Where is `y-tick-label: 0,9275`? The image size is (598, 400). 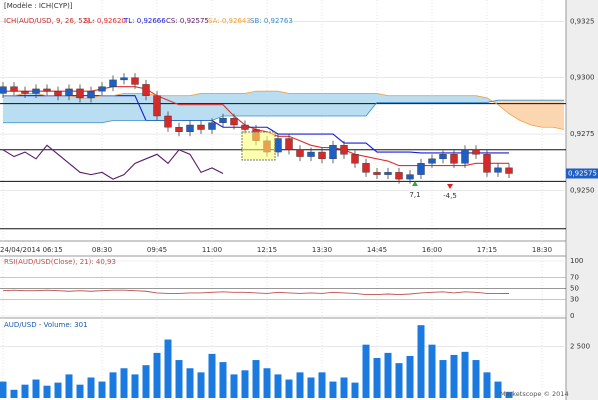 y-tick-label: 0,9275 is located at coordinates (582, 134).